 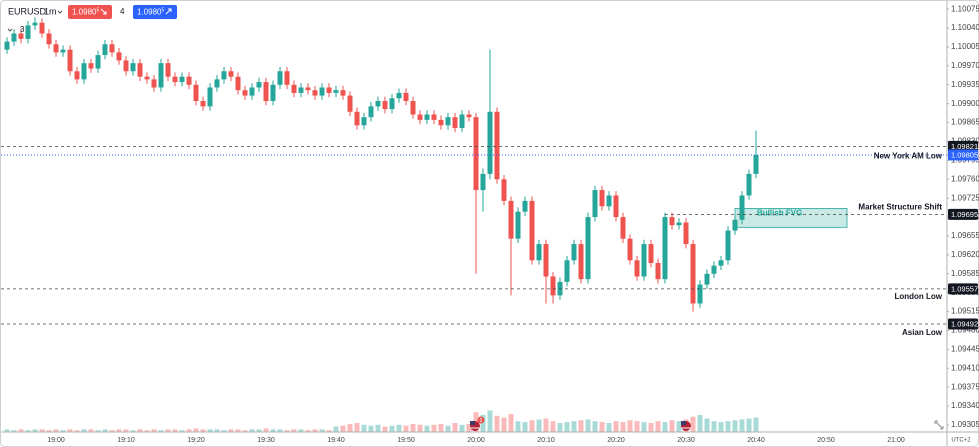 What do you see at coordinates (196, 440) in the screenshot?
I see `x-tick-label: 19:20` at bounding box center [196, 440].